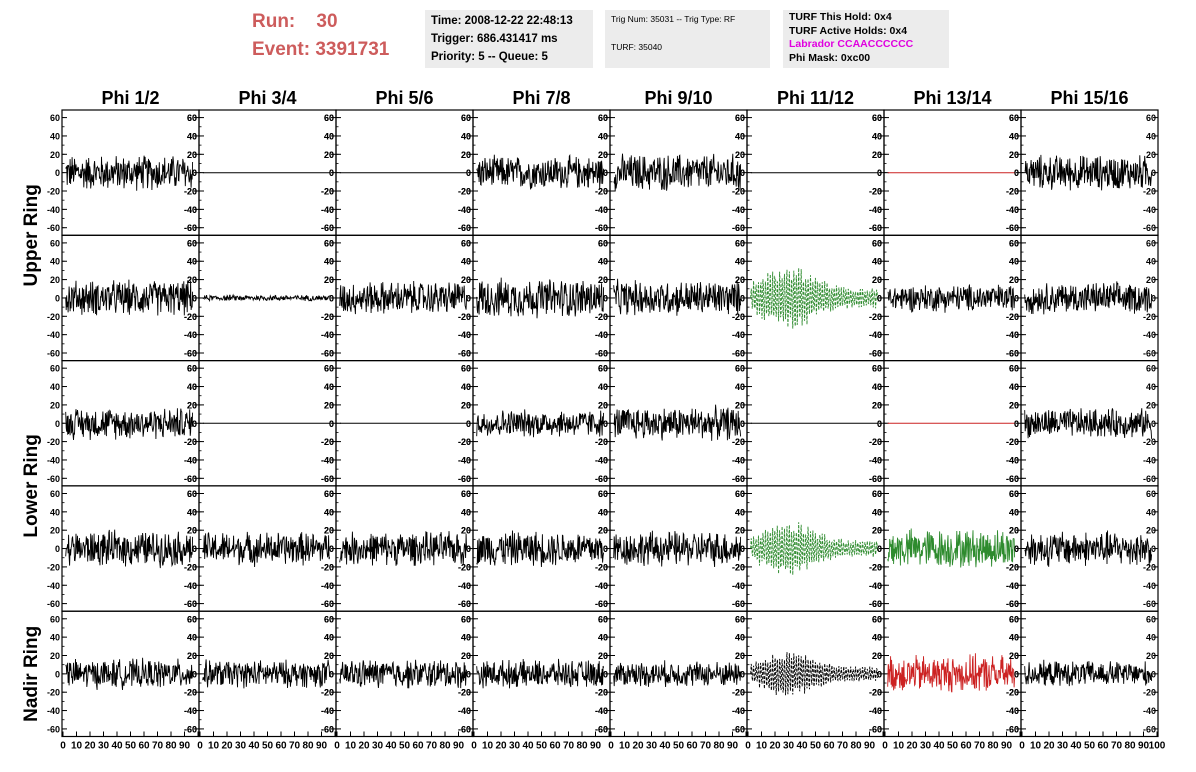 The image size is (1196, 772). What do you see at coordinates (762, 746) in the screenshot?
I see `x-tick-label: 10` at bounding box center [762, 746].